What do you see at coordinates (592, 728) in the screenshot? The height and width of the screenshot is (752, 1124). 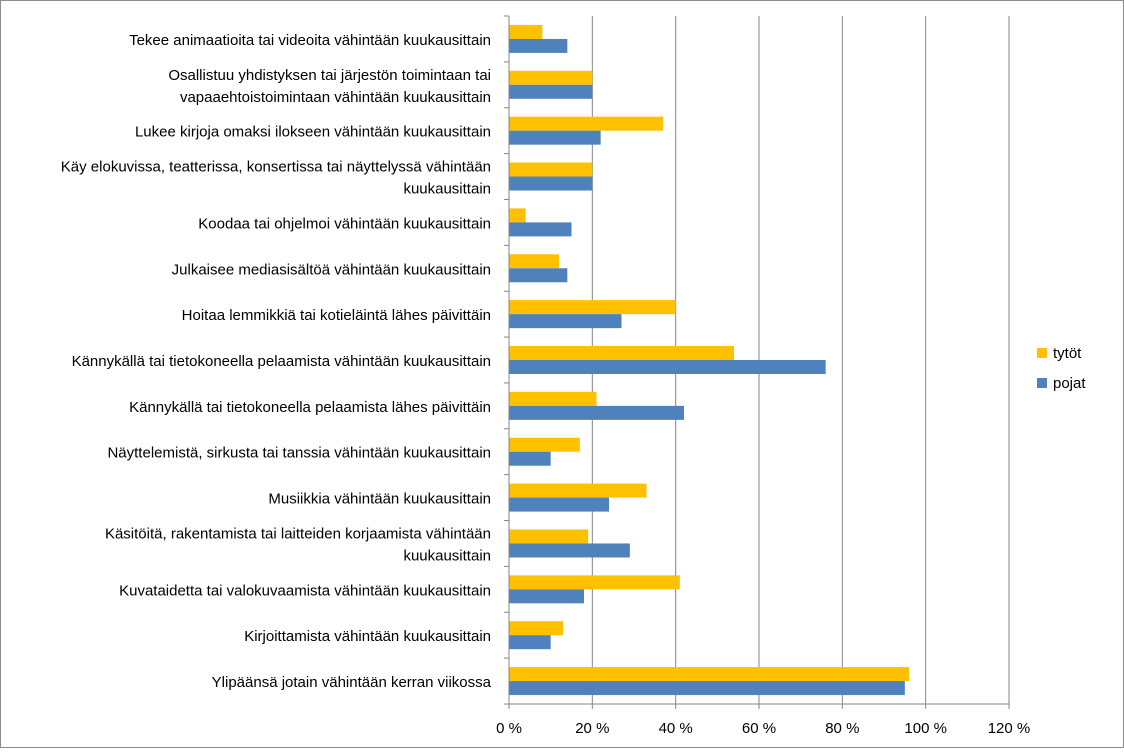 I see `x-tick-label: 20 %` at bounding box center [592, 728].